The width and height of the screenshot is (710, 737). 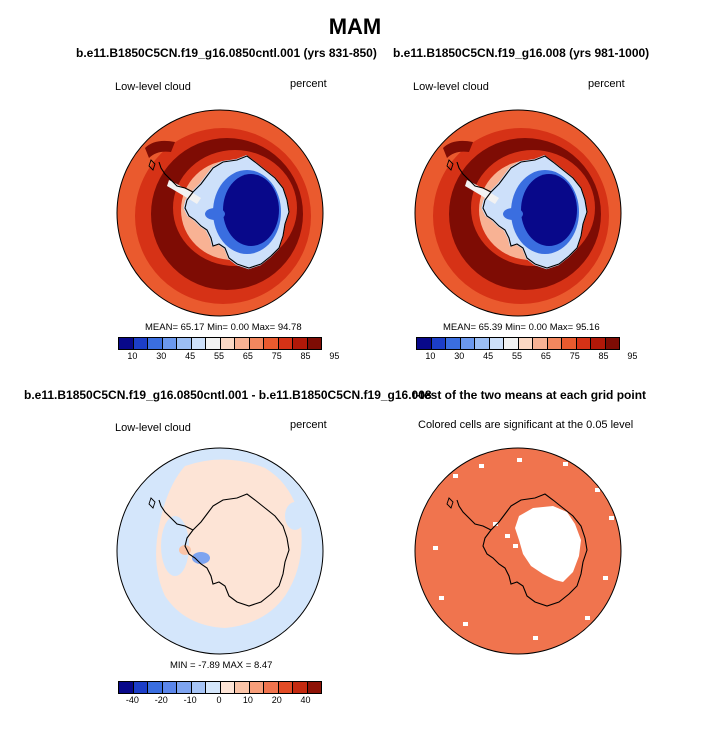 What do you see at coordinates (548, 544) in the screenshot?
I see `field-not-significant-interior` at bounding box center [548, 544].